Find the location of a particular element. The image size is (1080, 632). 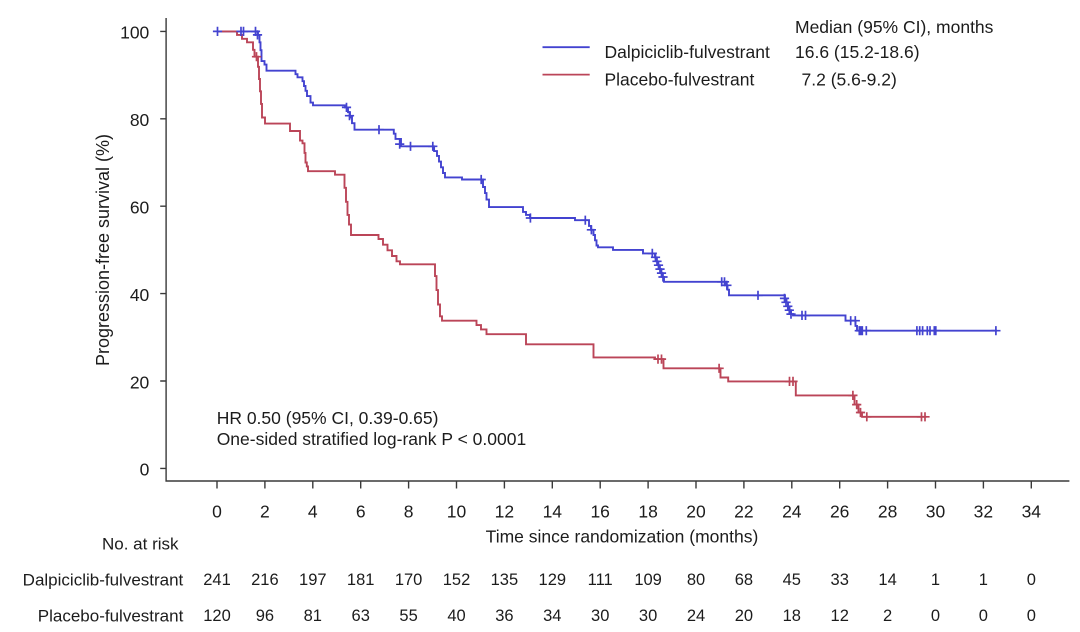

svg-text: 8 is located at coordinates (409, 511).